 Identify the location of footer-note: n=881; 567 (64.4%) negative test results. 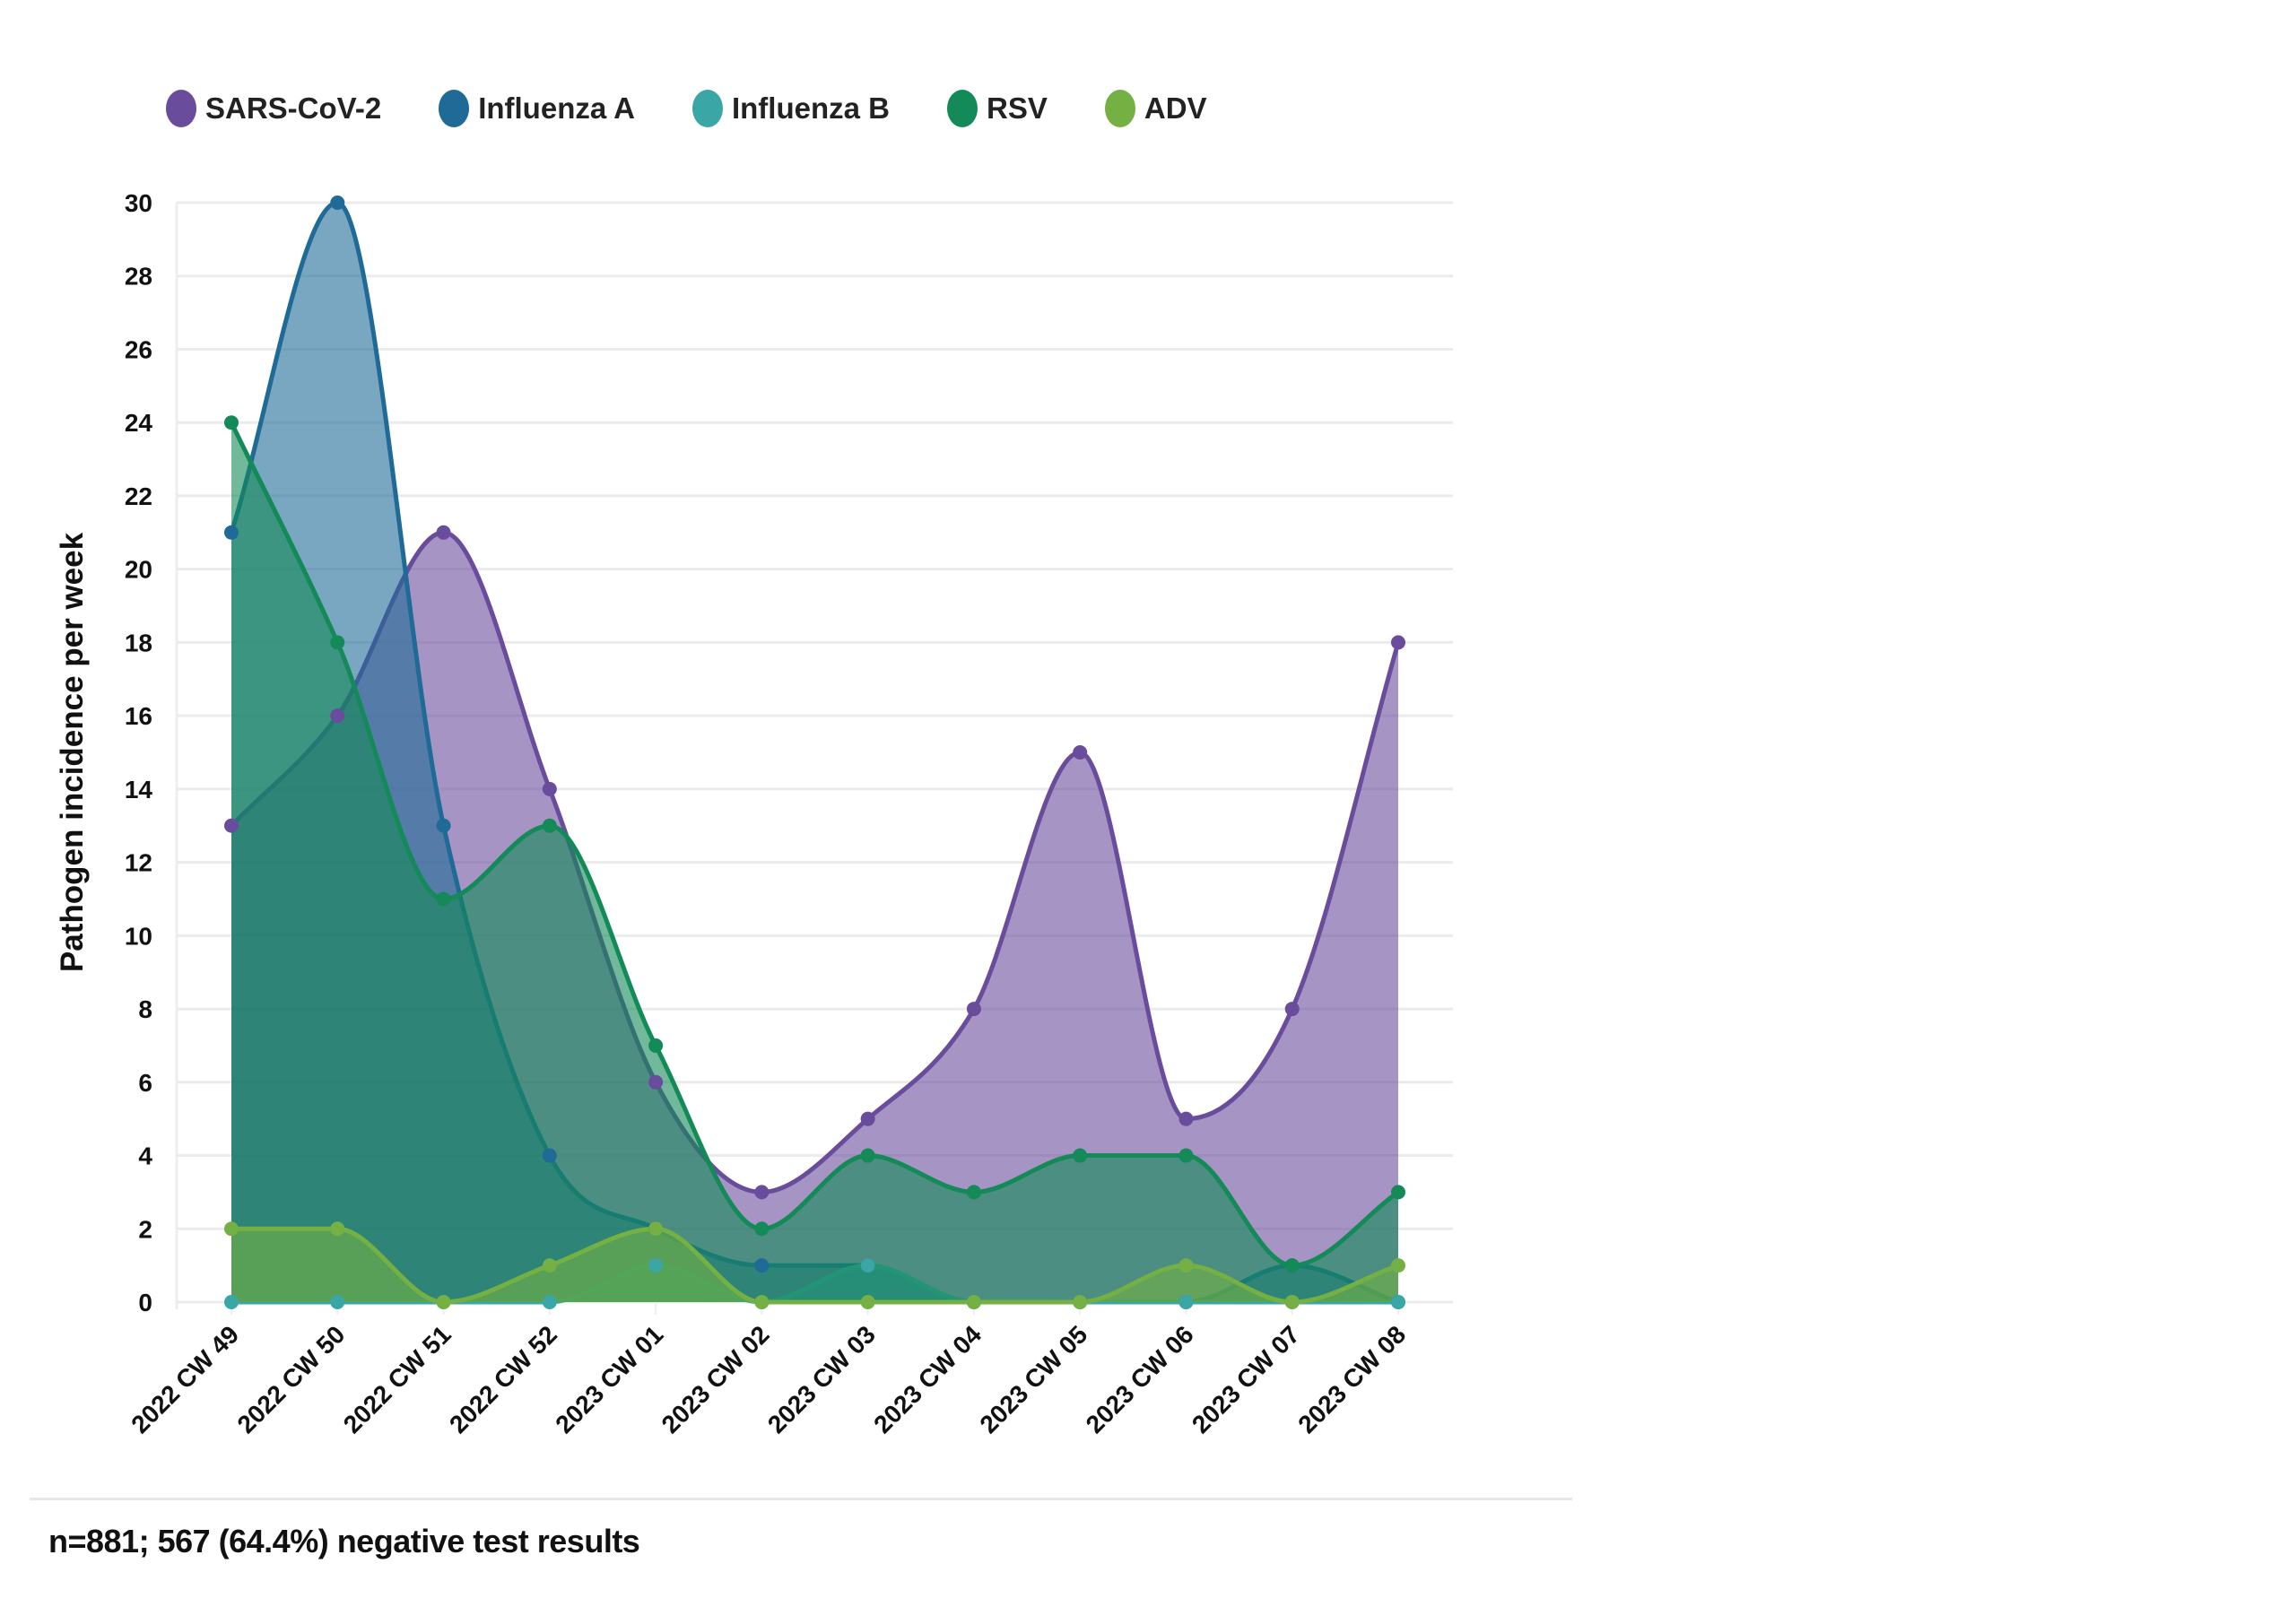
(344, 1541).